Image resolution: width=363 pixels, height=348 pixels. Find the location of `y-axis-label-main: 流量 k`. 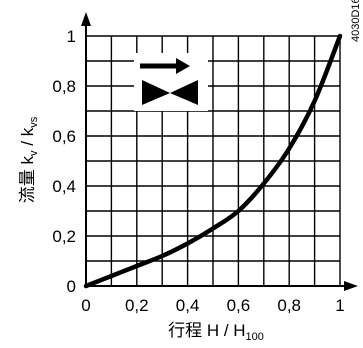

y-axis-label-main: 流量 k is located at coordinates (27, 179).